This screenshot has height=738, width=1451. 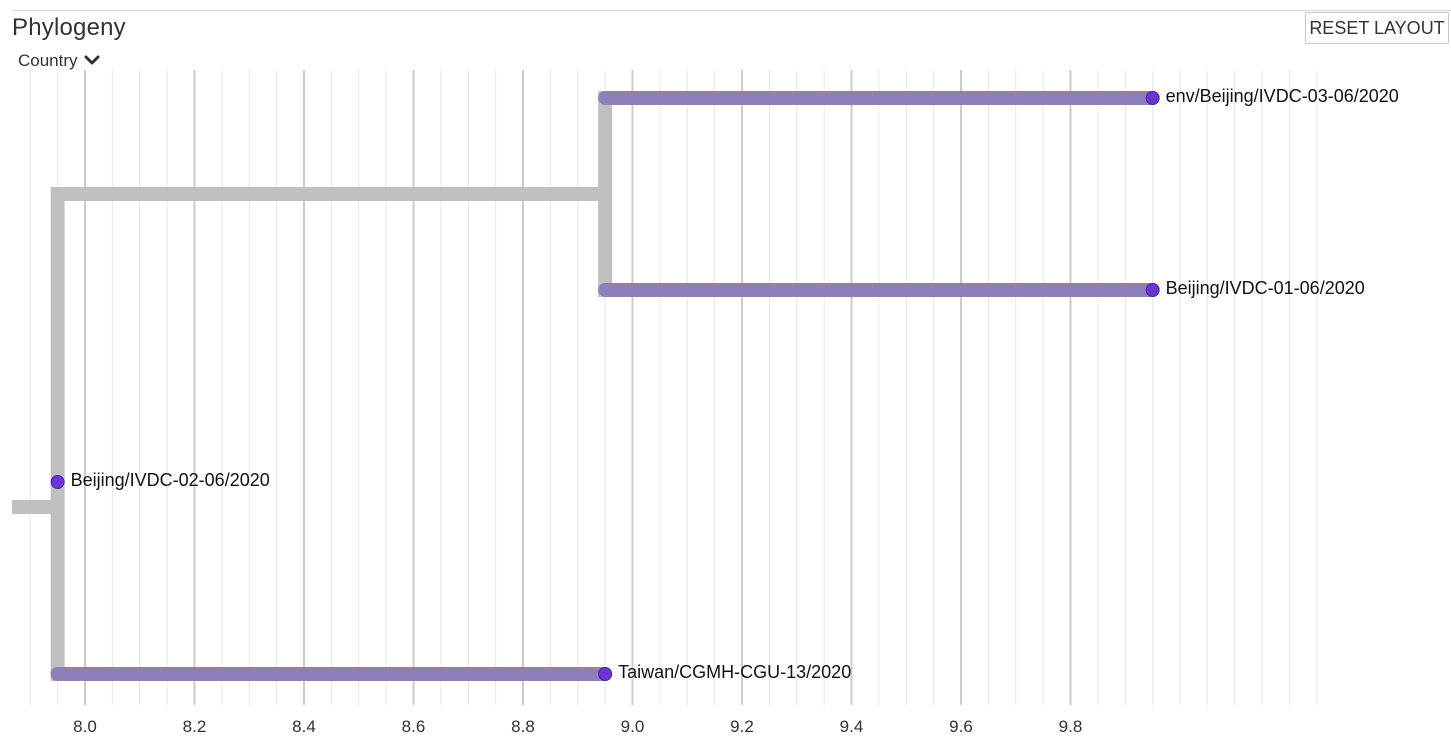 I want to click on x-tick-label: 9.2, so click(x=742, y=726).